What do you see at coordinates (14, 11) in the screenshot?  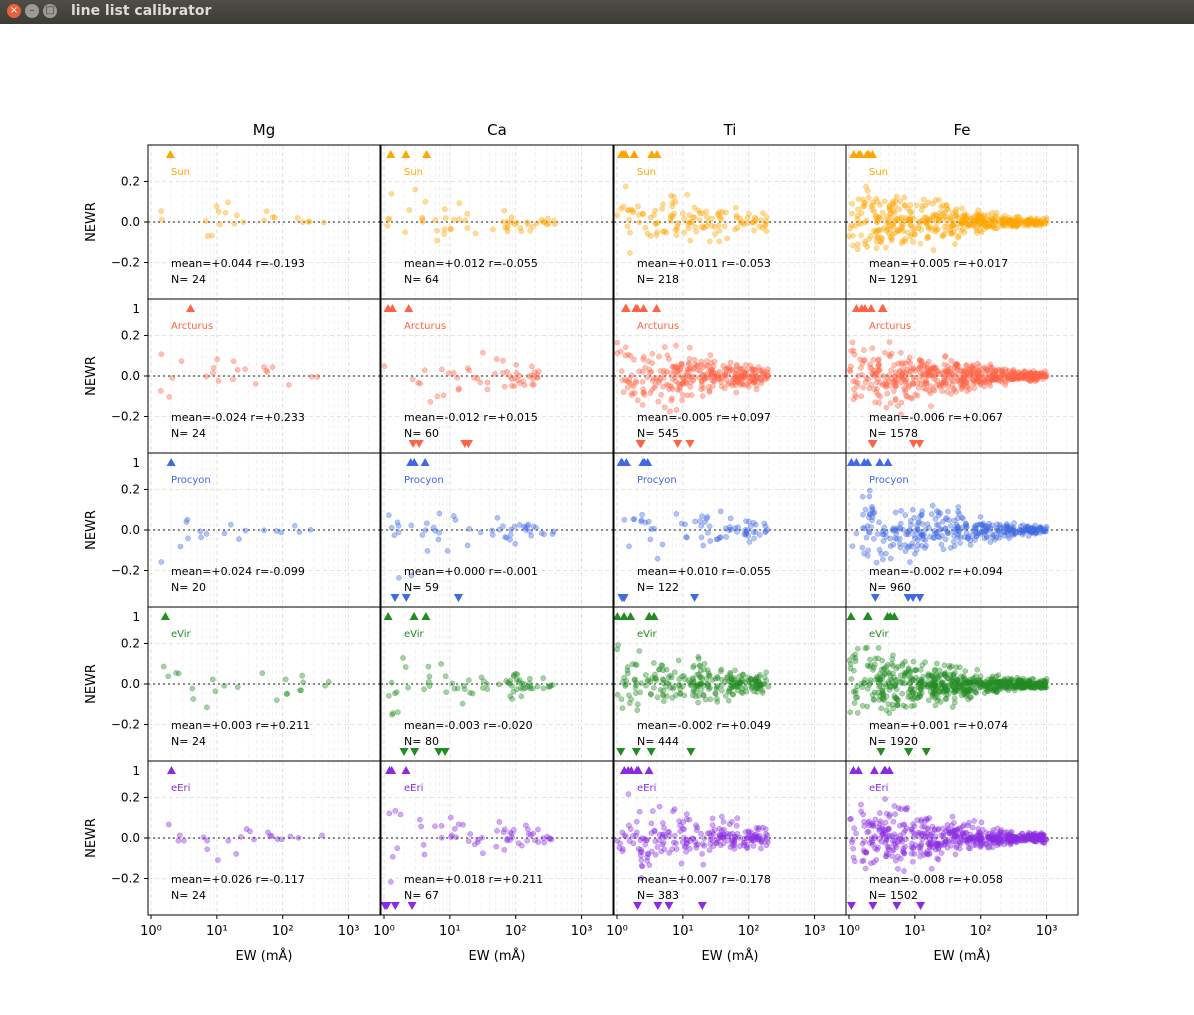 I see `window-close-button: ×` at bounding box center [14, 11].